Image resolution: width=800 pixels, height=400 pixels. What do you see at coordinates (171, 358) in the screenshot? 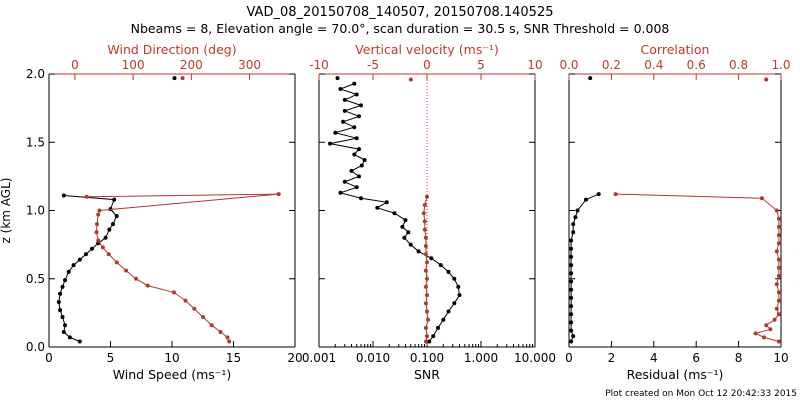
I see `x-bottom-tick-label: 10` at bounding box center [171, 358].